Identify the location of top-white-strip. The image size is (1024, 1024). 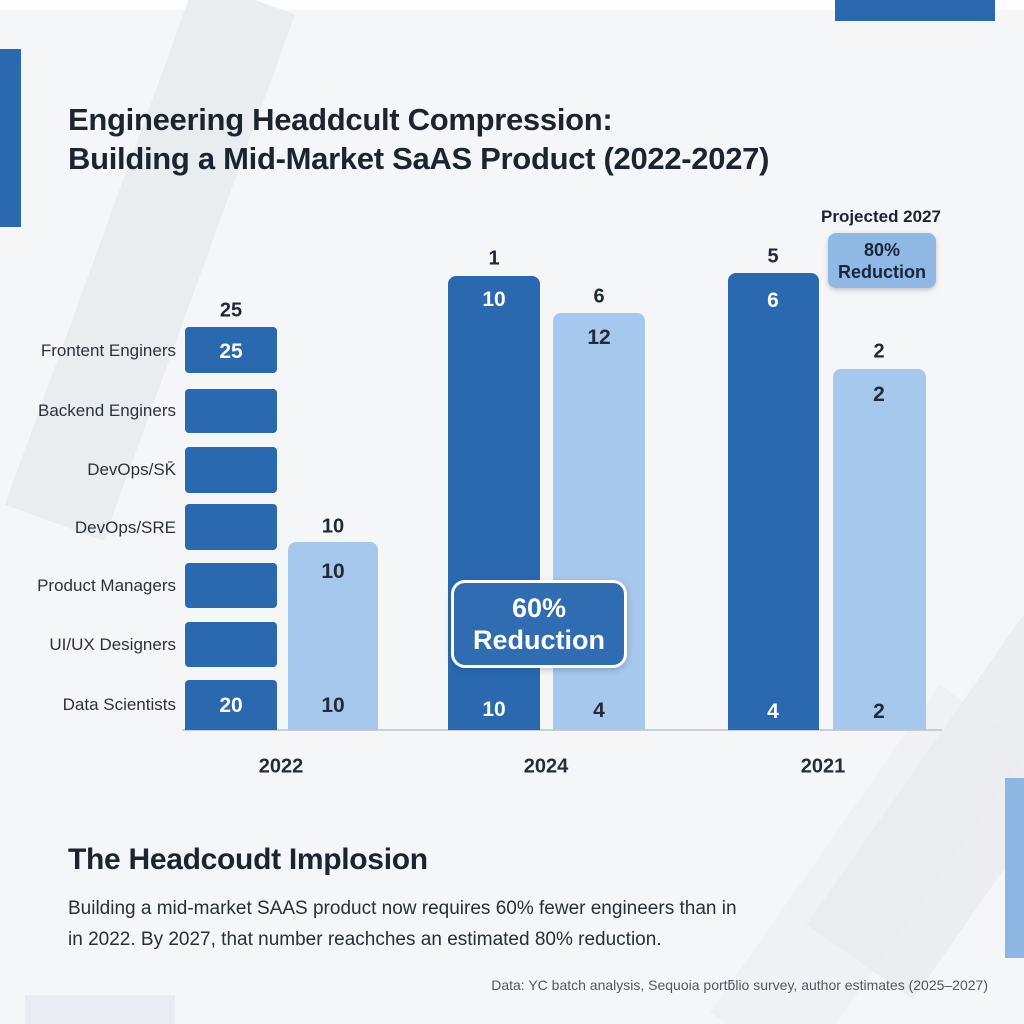
(512, 5).